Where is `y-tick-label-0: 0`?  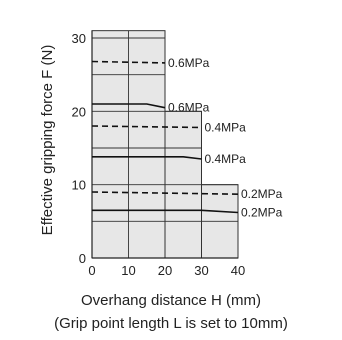
y-tick-label-0: 0 is located at coordinates (82, 258).